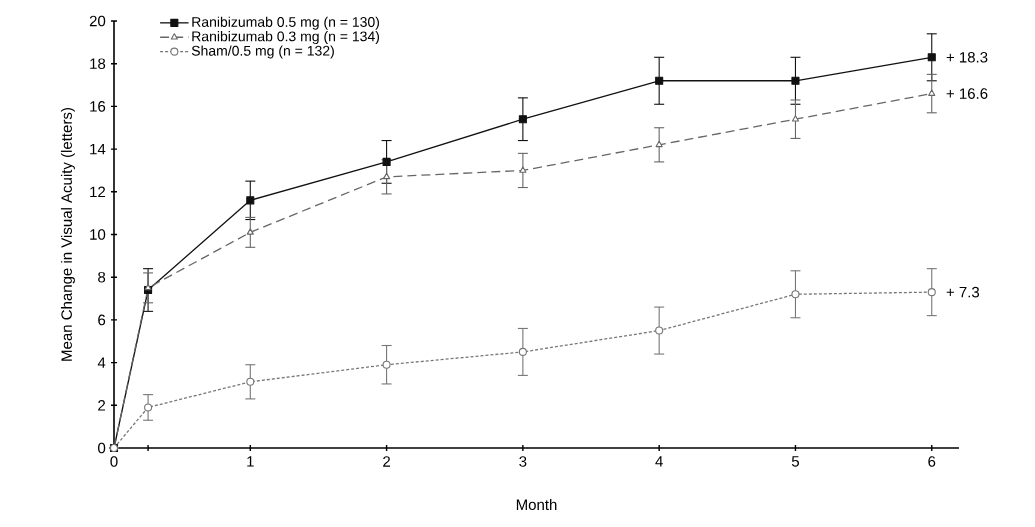  What do you see at coordinates (67, 234) in the screenshot?
I see `y-axis-title: Mean Change in Visual Acuity (letters)` at bounding box center [67, 234].